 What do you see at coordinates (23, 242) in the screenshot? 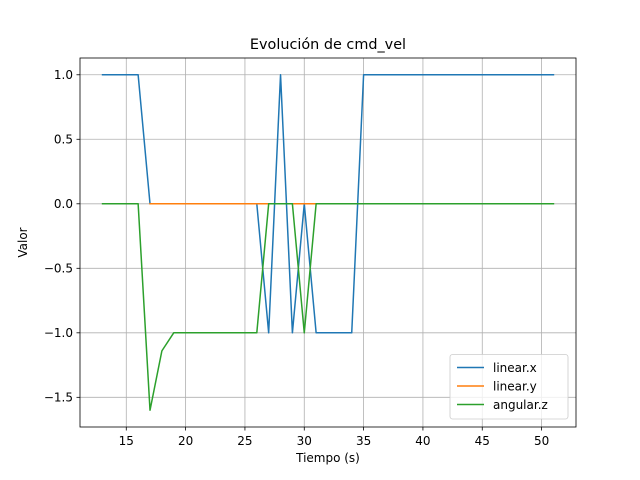
I see `y-axis-title: Valor` at bounding box center [23, 242].